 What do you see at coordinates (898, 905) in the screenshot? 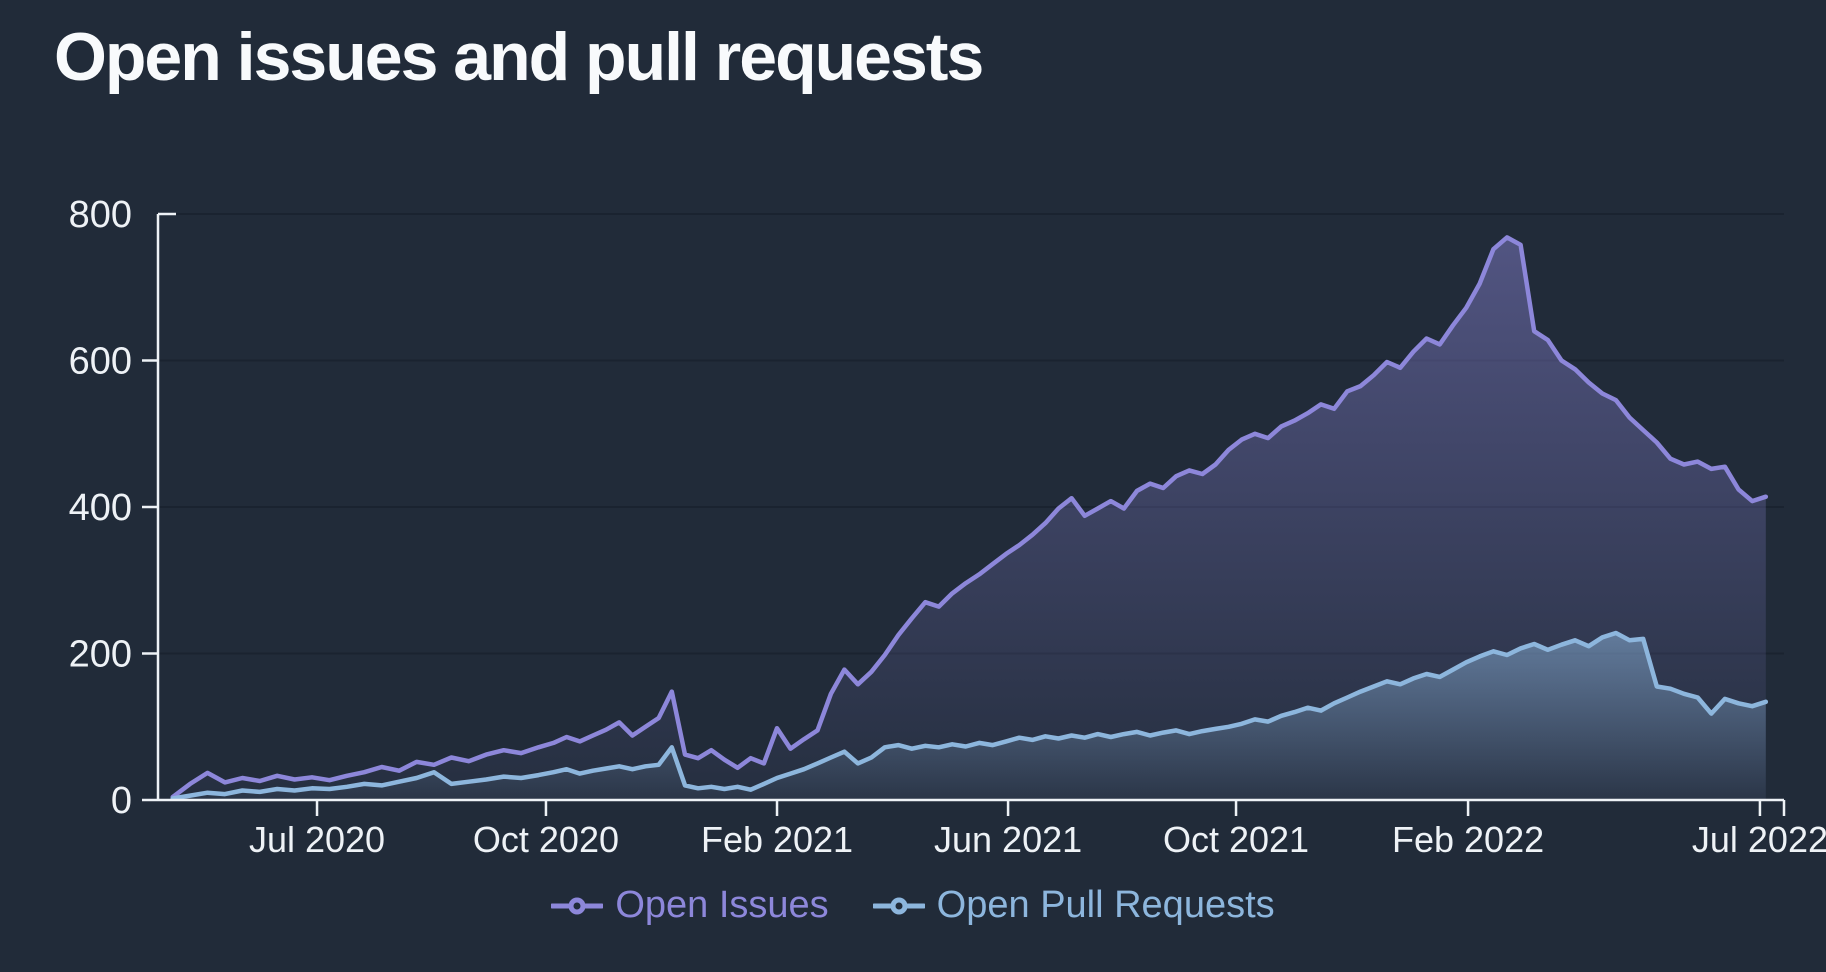
I see `open-pull-requests-marker-icon` at bounding box center [898, 905].